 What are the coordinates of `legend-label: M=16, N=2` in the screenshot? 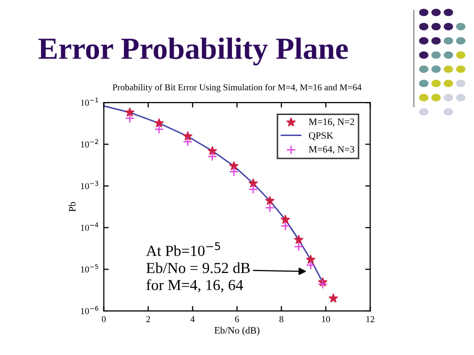 It's located at (331, 122).